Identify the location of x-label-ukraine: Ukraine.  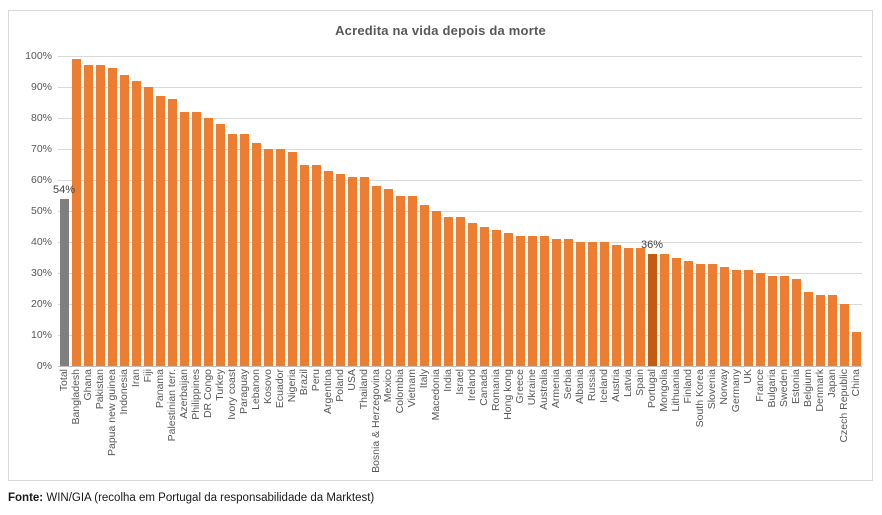
(532, 387).